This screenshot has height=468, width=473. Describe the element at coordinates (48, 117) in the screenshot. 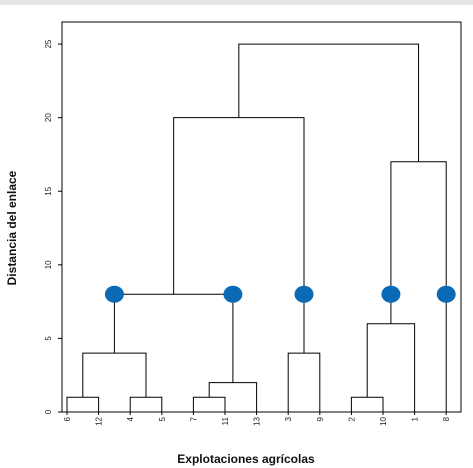

I see `y-tick-label: 20` at that location.